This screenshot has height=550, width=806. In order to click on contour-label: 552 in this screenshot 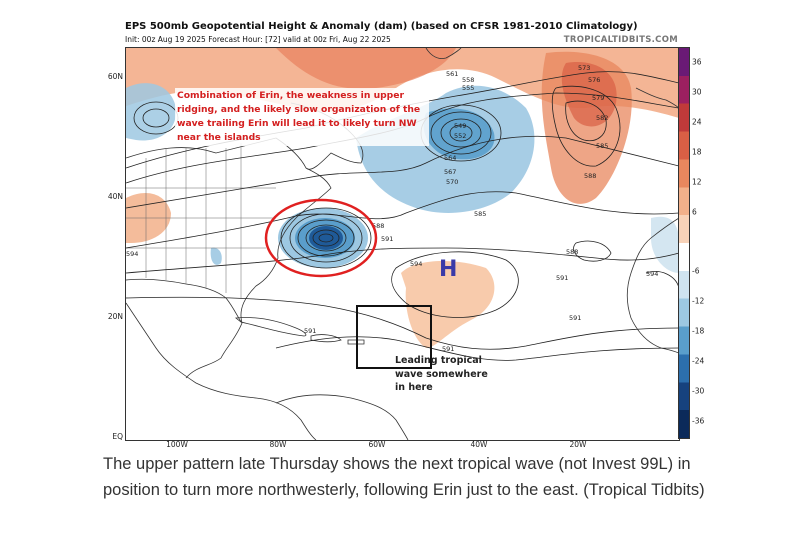, I will do `click(460, 136)`.